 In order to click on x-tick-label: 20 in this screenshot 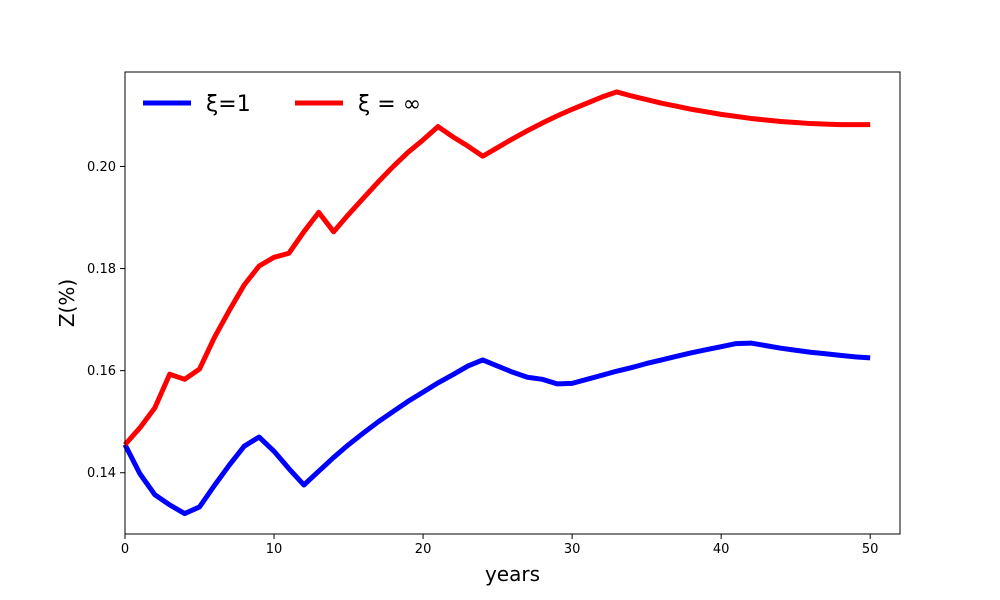, I will do `click(423, 549)`.